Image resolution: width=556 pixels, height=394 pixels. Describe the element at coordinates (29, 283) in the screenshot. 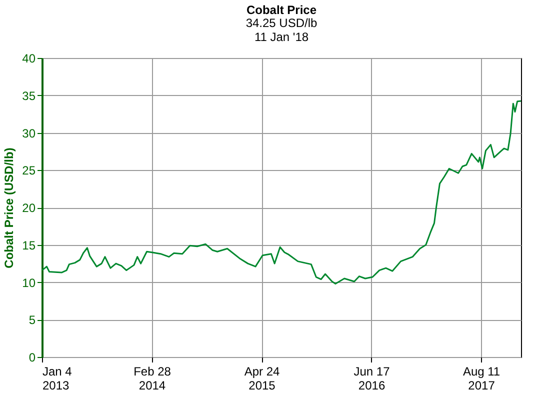

I see `y-tick-label: 10` at that location.